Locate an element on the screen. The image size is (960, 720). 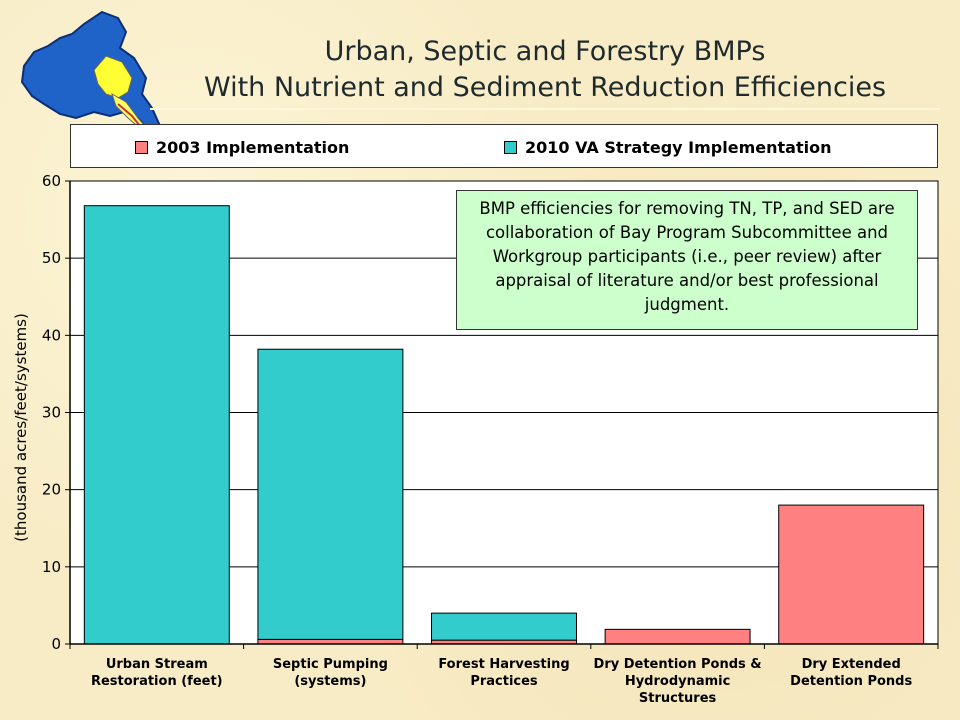
y-tick-label: 60 is located at coordinates (51, 181).